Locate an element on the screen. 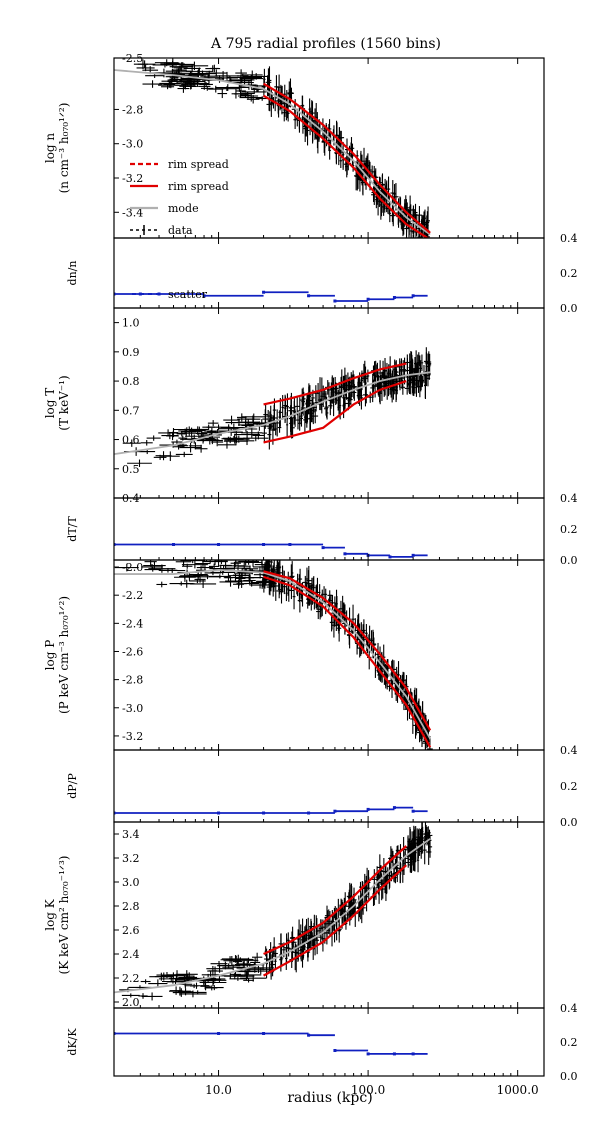 The image size is (598, 1128). y-tick-label: 0.5 is located at coordinates (131, 469).